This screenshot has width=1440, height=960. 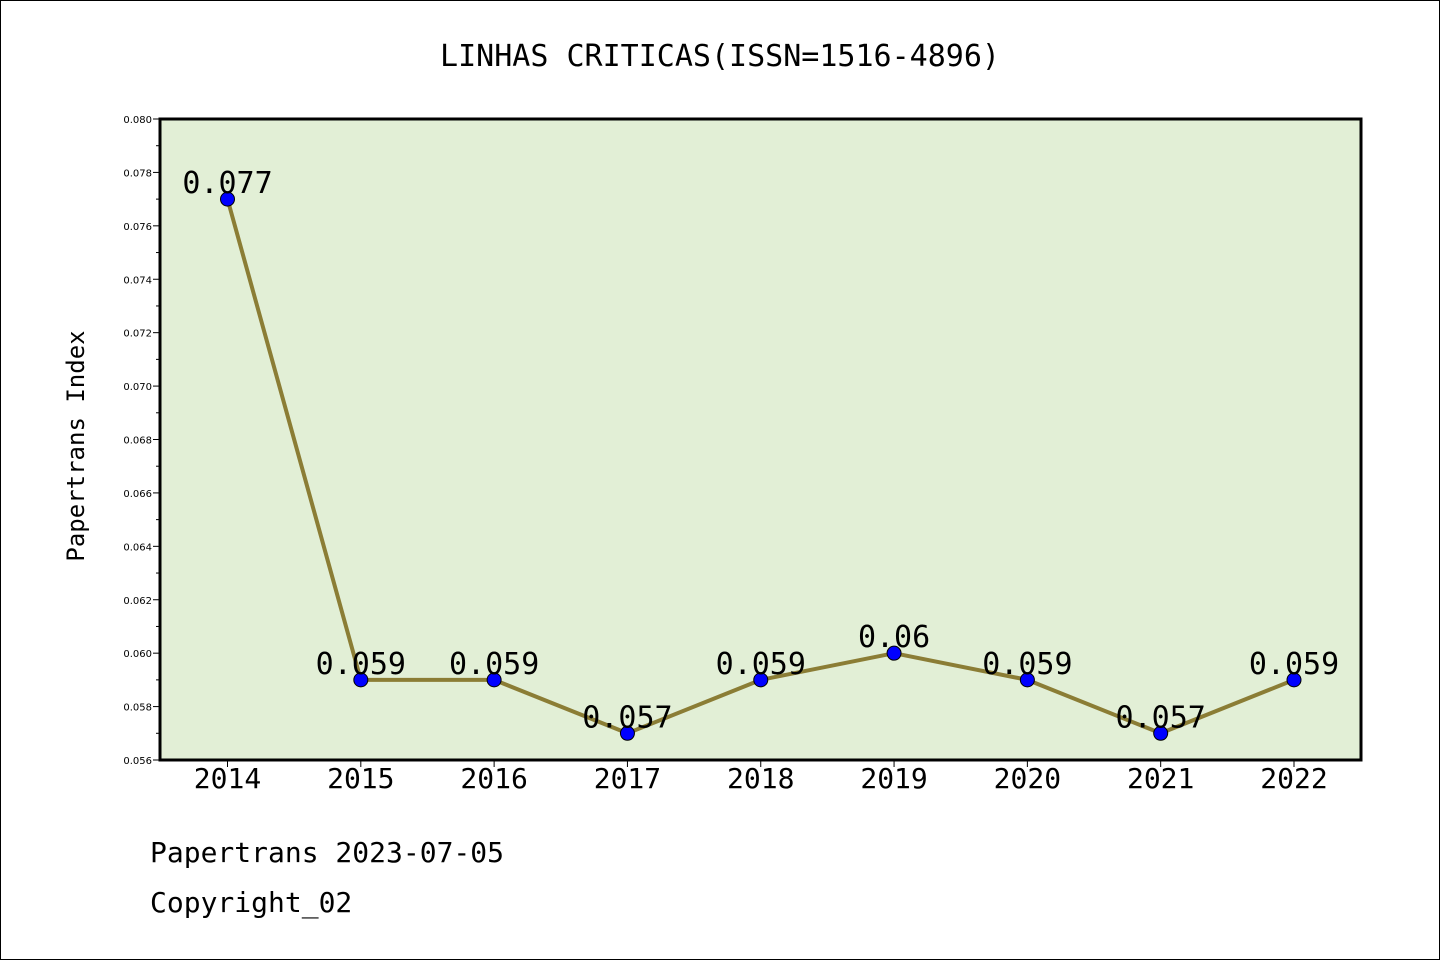 I want to click on y-tick-label: 0.066, so click(x=137, y=494).